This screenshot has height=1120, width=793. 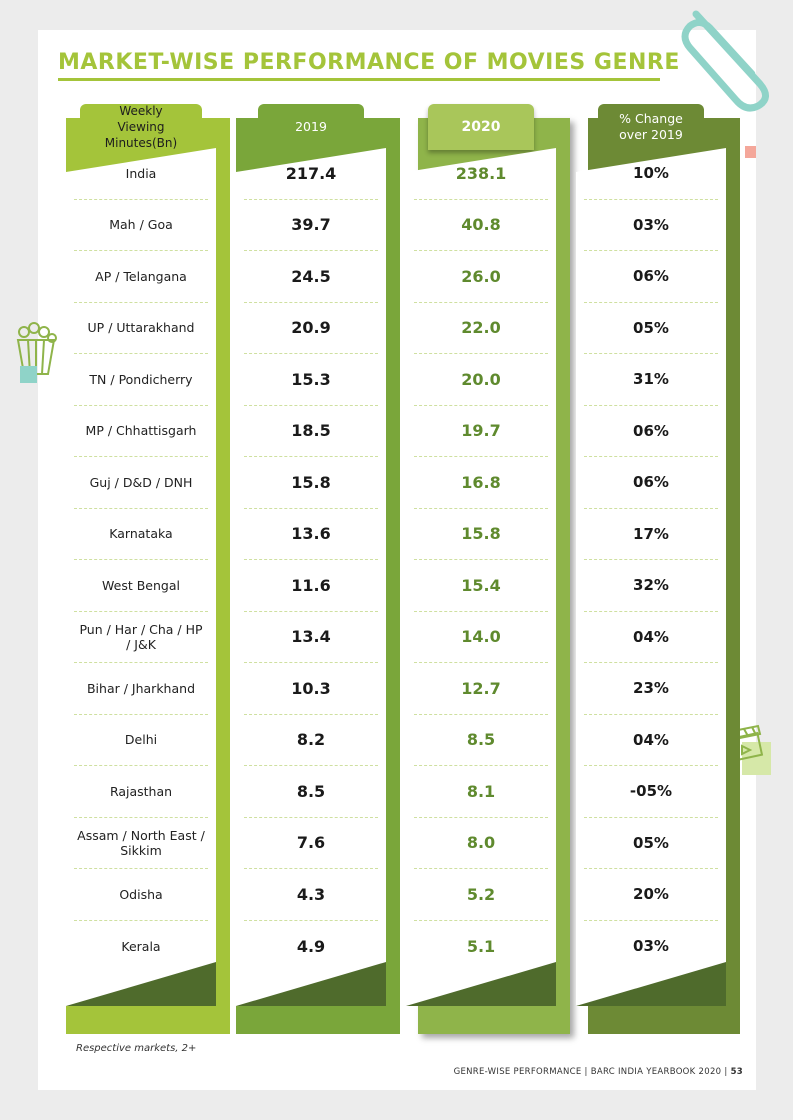 What do you see at coordinates (651, 792) in the screenshot?
I see `table-row: -05%` at bounding box center [651, 792].